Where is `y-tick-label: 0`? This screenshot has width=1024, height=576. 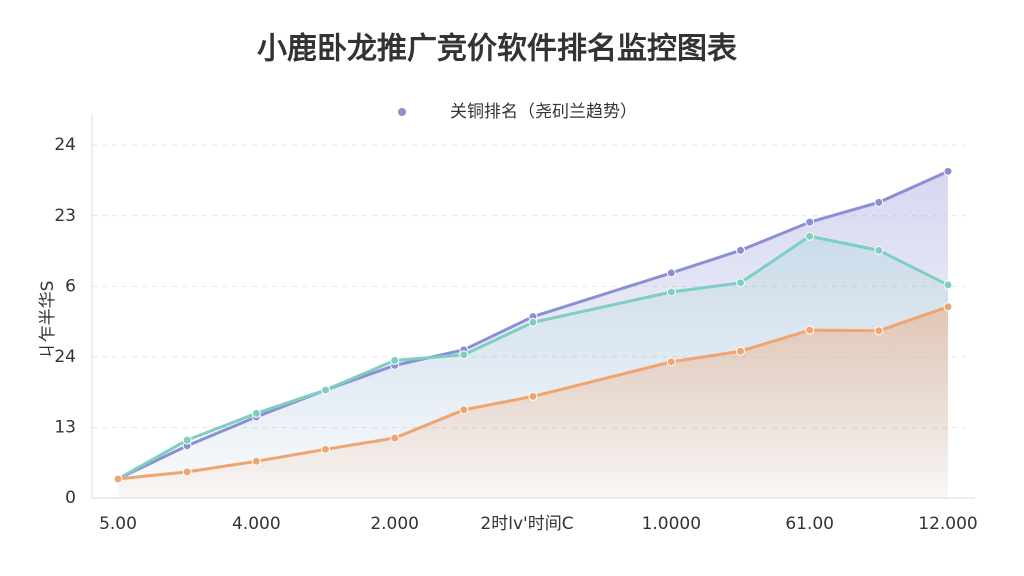
y-tick-label: 0 is located at coordinates (70, 498).